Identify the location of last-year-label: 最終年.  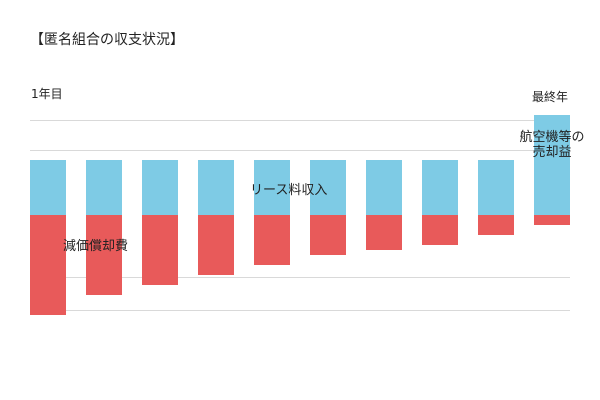
(550, 97).